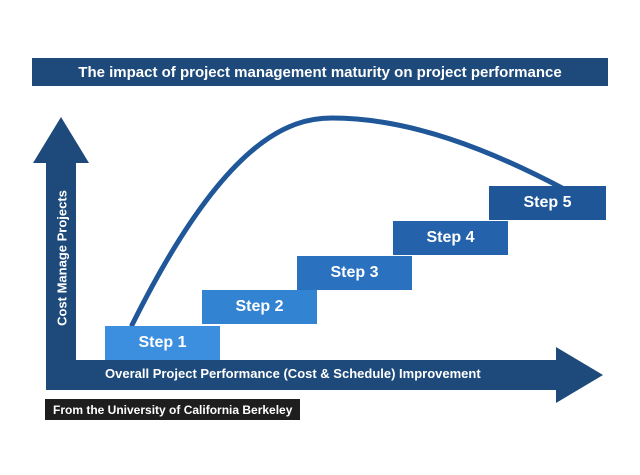 The height and width of the screenshot is (475, 640). I want to click on step-3: Step 3, so click(354, 273).